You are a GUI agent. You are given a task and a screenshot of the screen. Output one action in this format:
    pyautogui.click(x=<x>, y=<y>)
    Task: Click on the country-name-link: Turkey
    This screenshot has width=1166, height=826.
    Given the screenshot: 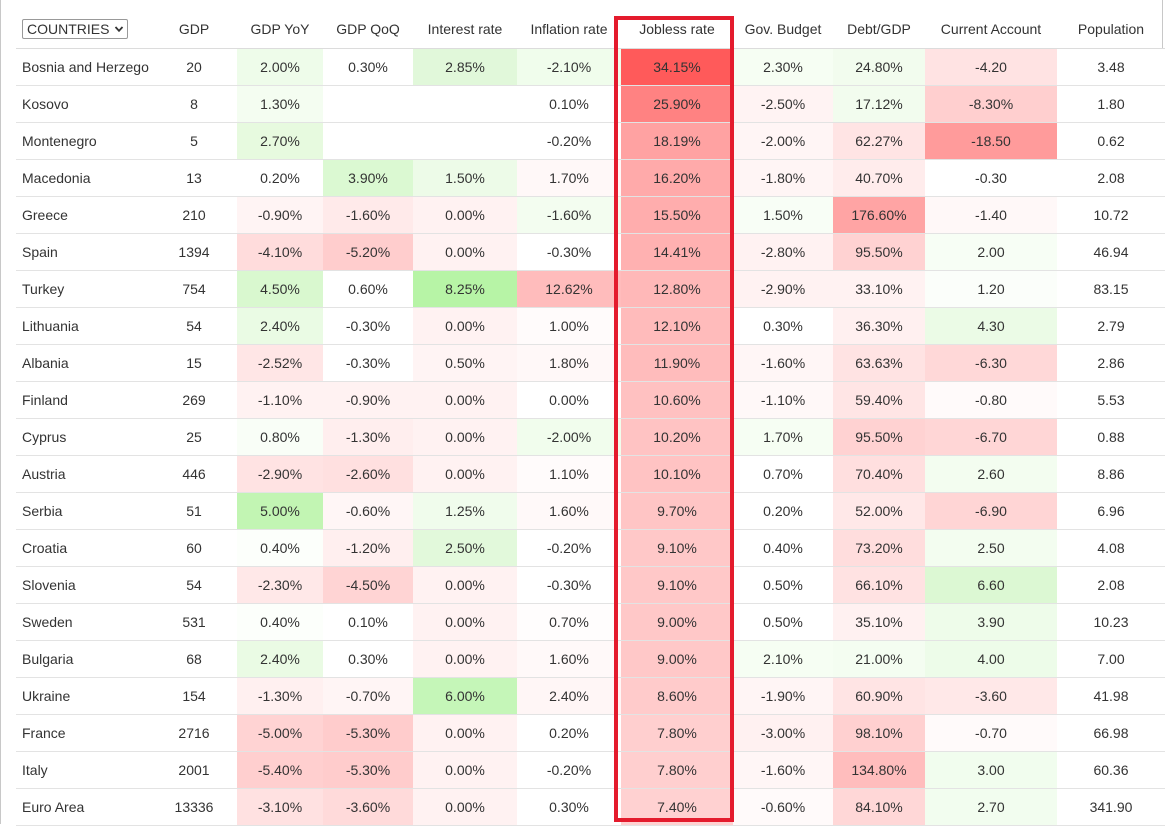 What is the action you would take?
    pyautogui.click(x=83, y=289)
    